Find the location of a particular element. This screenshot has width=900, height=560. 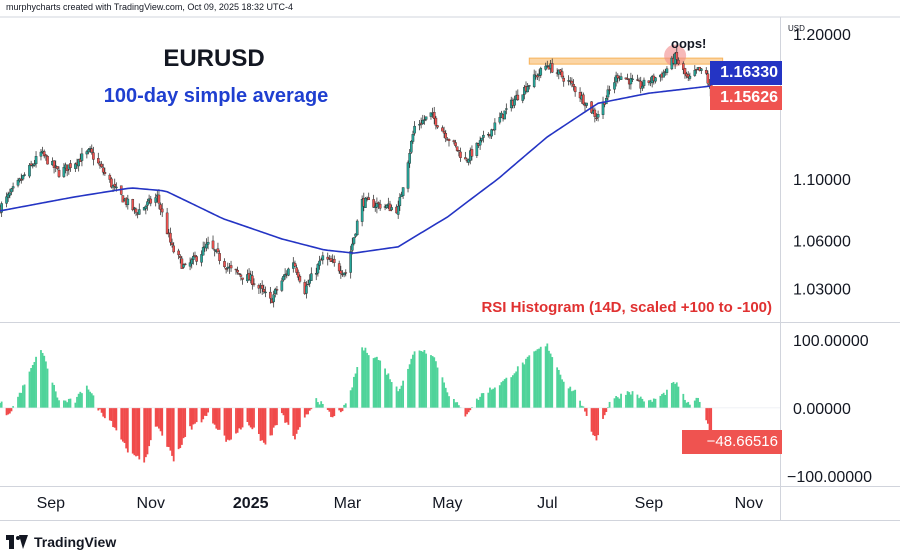

price-tick-label: 1.06000 is located at coordinates (822, 242).